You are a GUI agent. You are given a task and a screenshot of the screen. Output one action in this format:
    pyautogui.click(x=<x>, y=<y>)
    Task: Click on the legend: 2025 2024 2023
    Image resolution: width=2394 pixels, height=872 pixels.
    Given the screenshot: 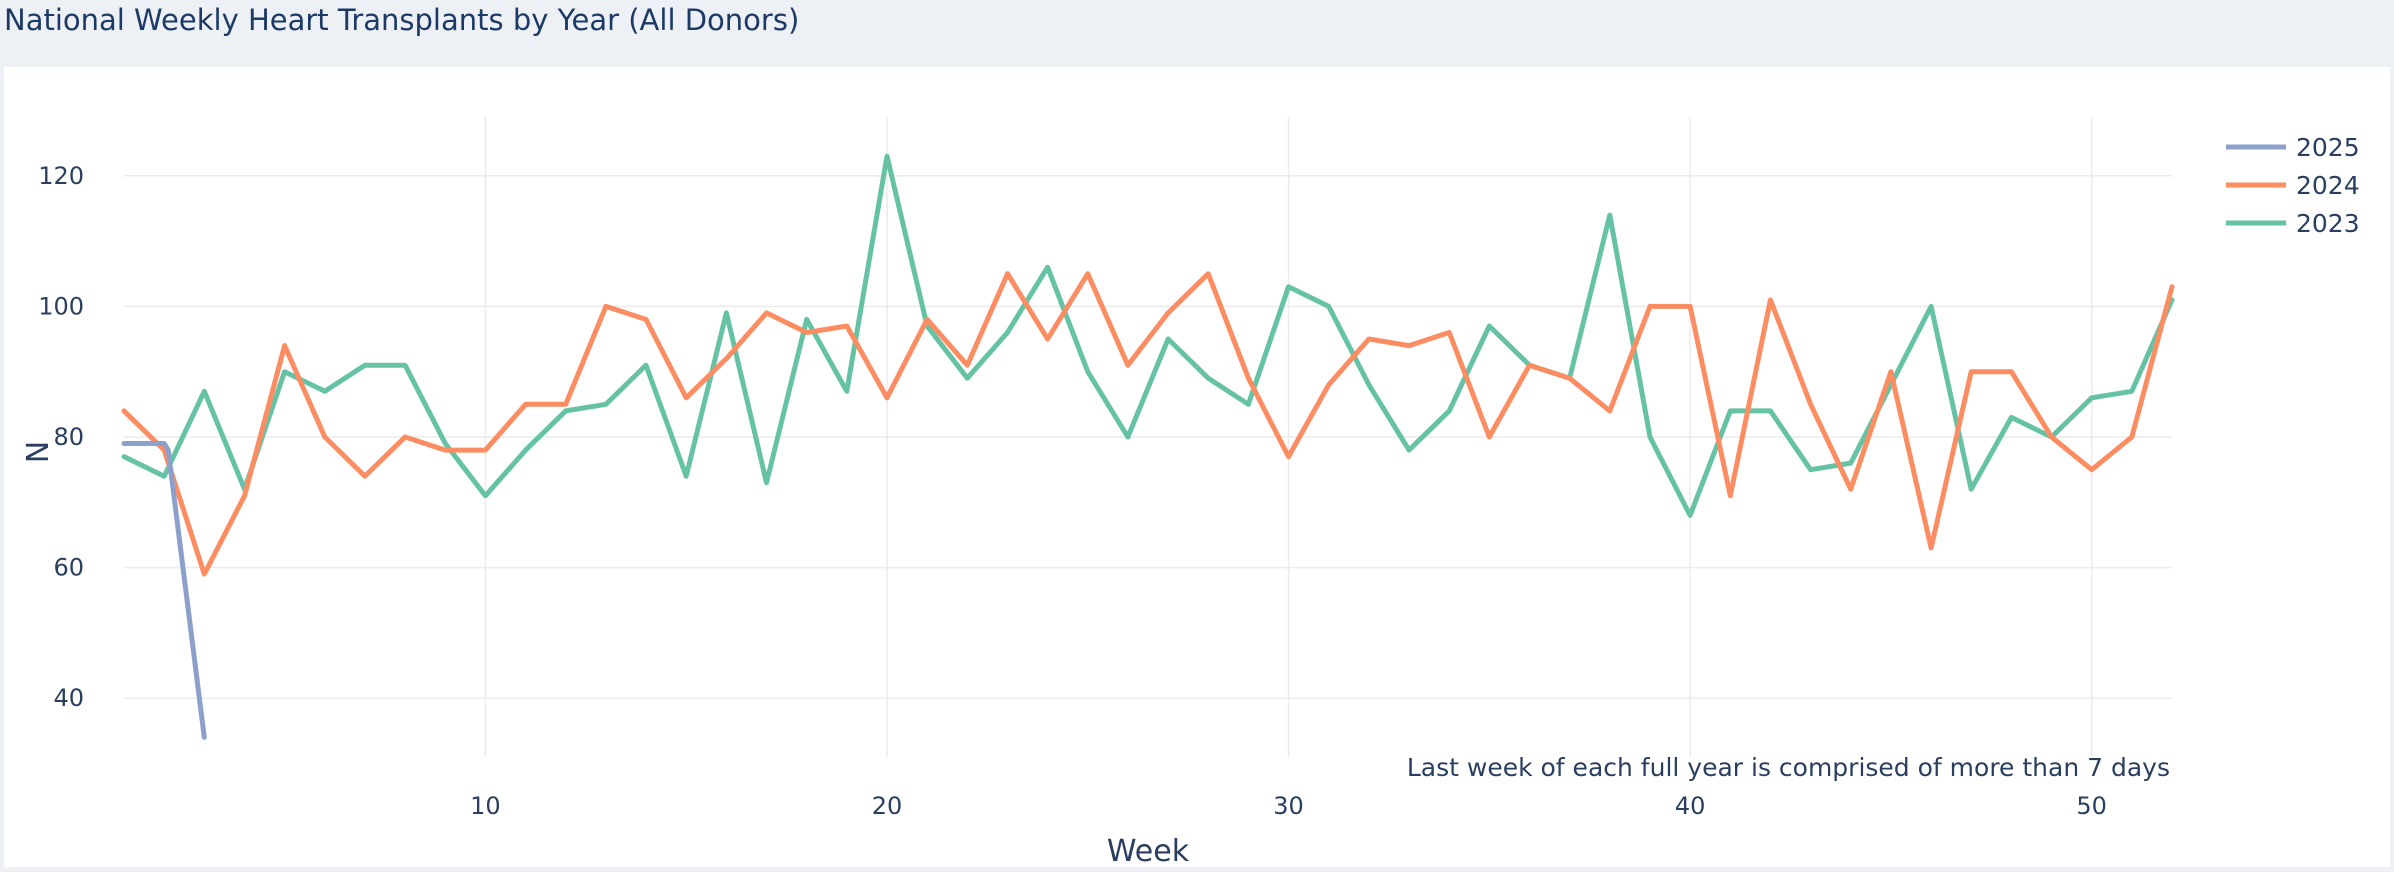 What is the action you would take?
    pyautogui.click(x=2293, y=185)
    